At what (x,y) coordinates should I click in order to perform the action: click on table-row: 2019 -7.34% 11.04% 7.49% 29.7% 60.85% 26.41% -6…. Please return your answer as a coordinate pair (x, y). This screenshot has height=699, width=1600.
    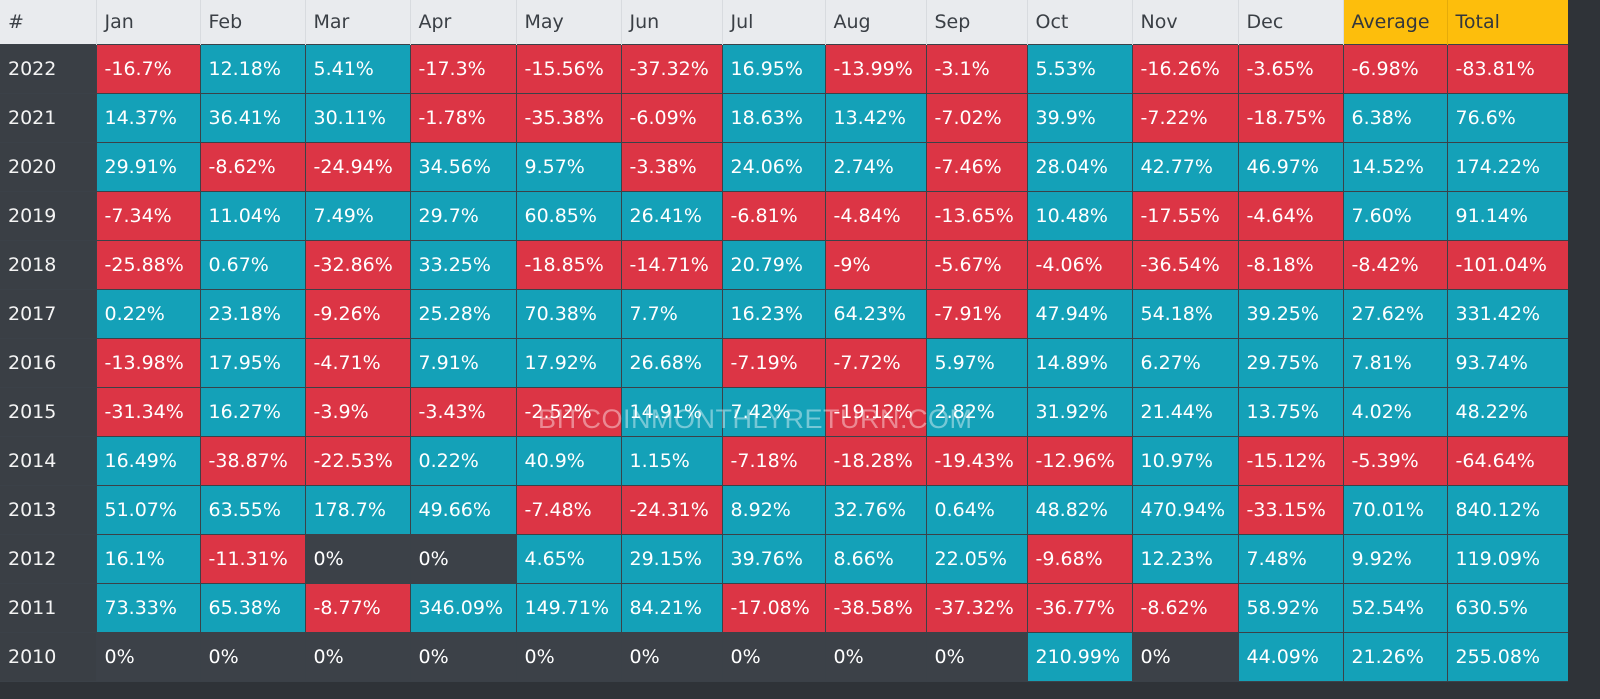
    Looking at the image, I should click on (784, 215).